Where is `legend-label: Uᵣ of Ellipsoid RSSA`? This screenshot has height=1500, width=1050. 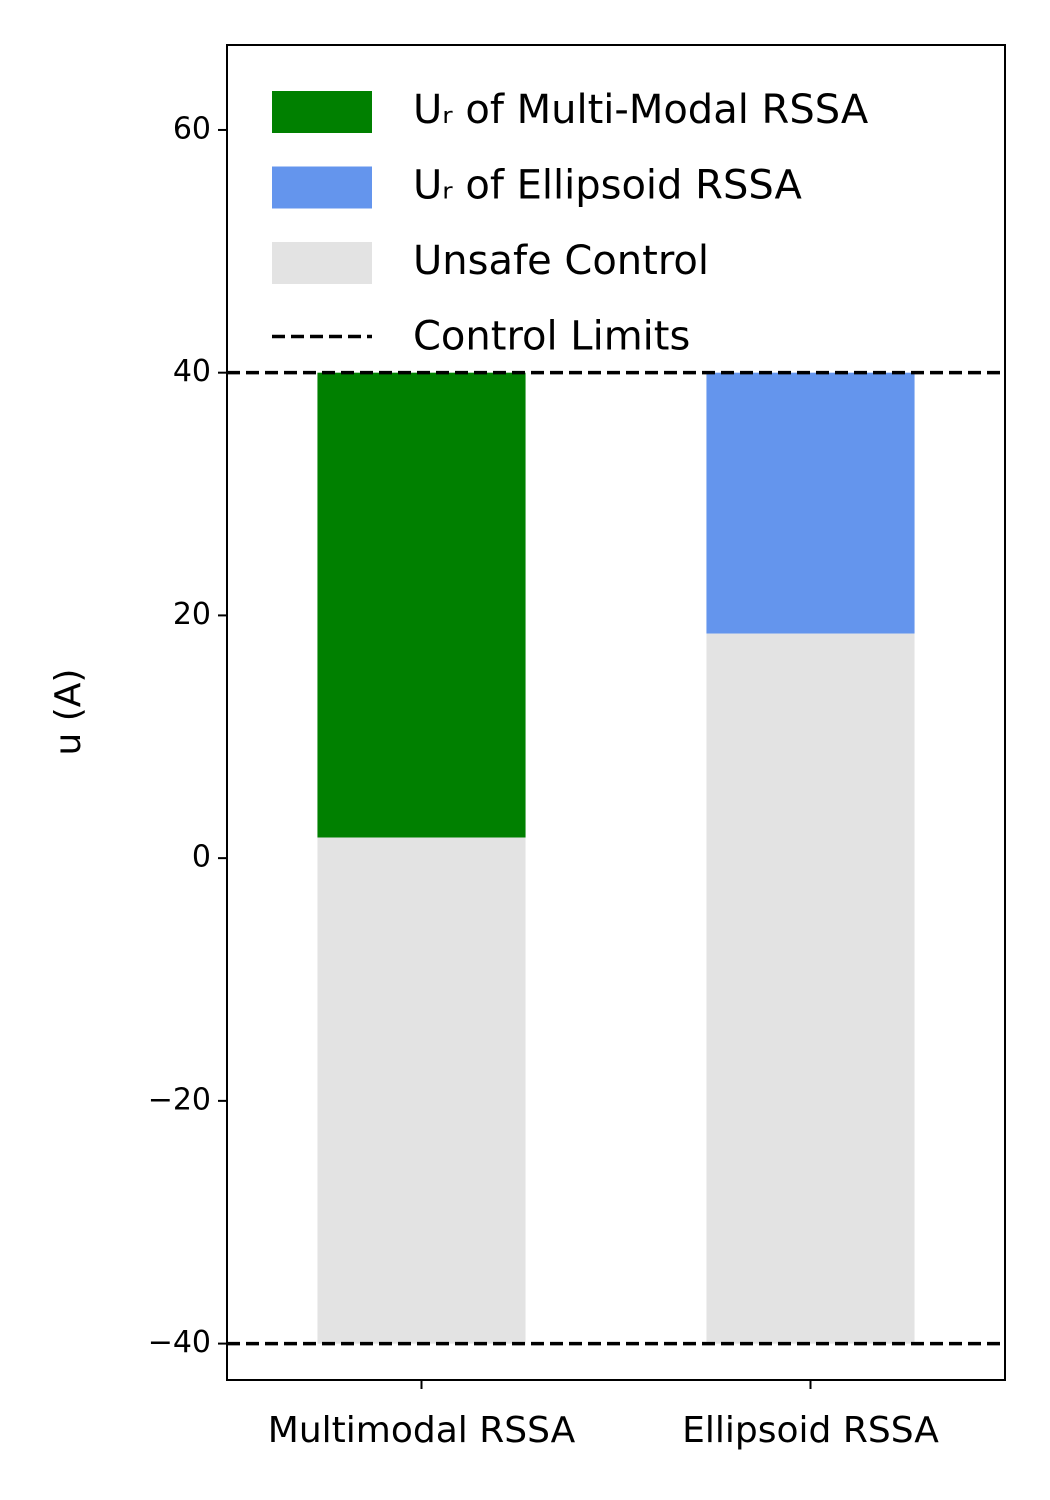
legend-label: Uᵣ of Ellipsoid RSSA is located at coordinates (607, 186).